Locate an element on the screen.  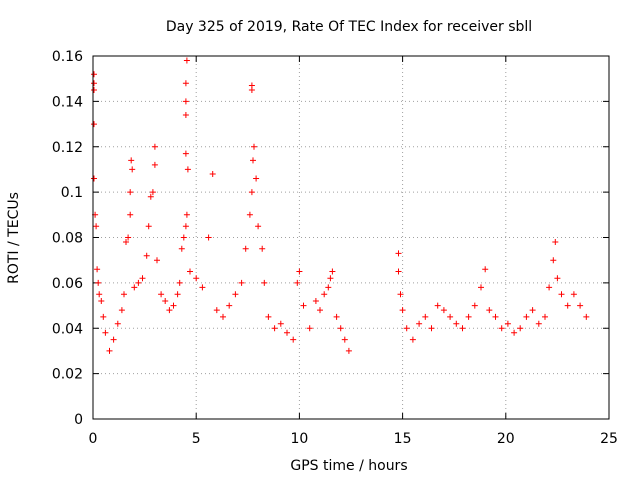
y-tick-label: 0.06 is located at coordinates (67, 284).